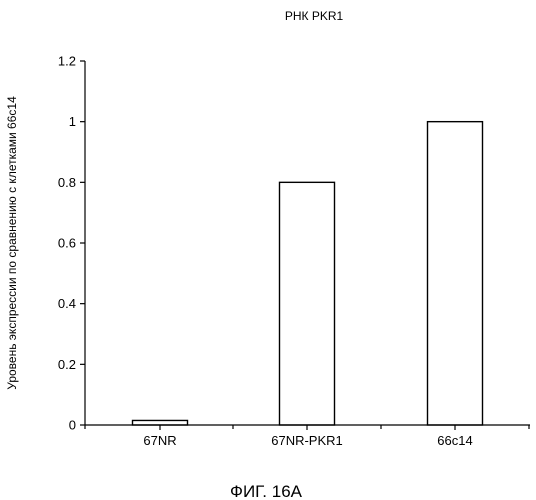  I want to click on x-tick-label: 67NR-PKR1, so click(307, 440).